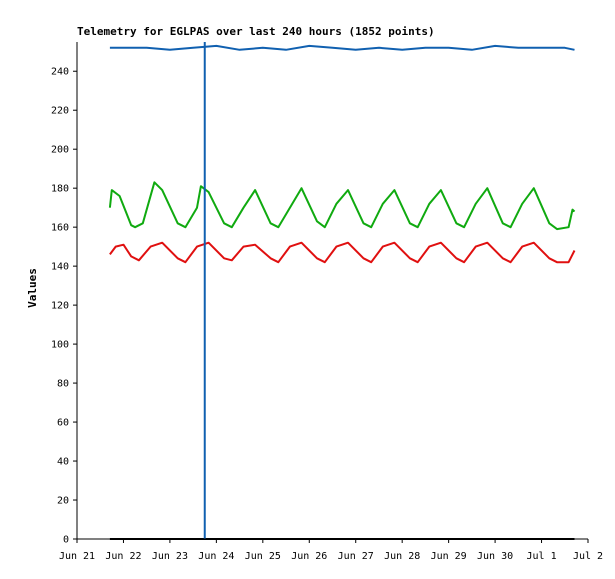 This screenshot has width=615, height=579. Describe the element at coordinates (216, 556) in the screenshot. I see `x-tick-label: Jun 24` at that location.